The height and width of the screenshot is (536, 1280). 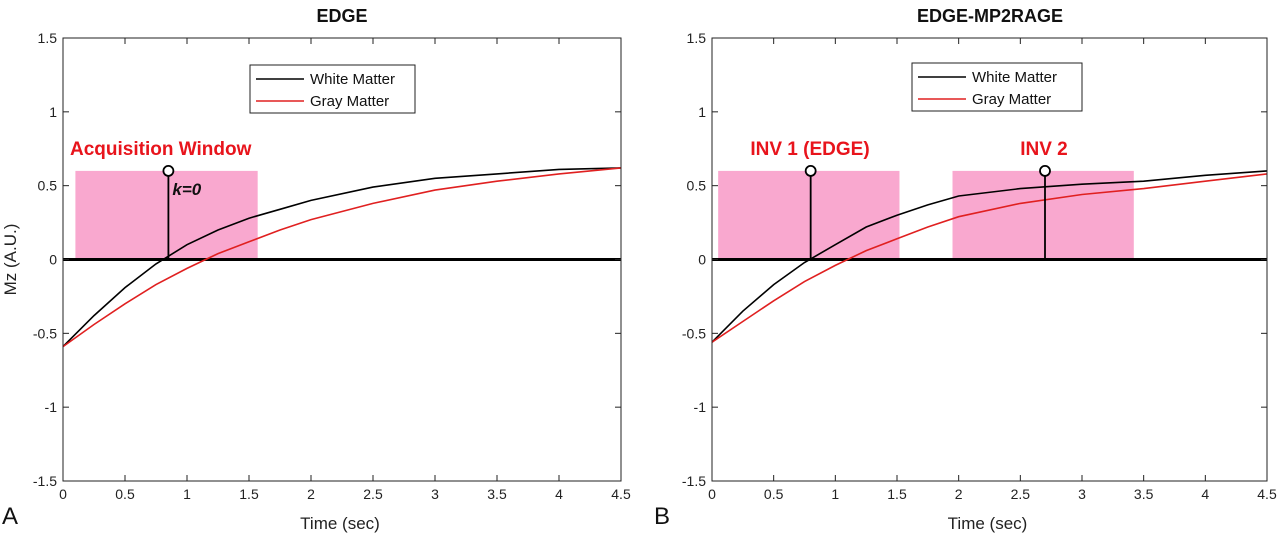 I want to click on y-axis-label: Mz (A.U.), so click(x=10, y=260).